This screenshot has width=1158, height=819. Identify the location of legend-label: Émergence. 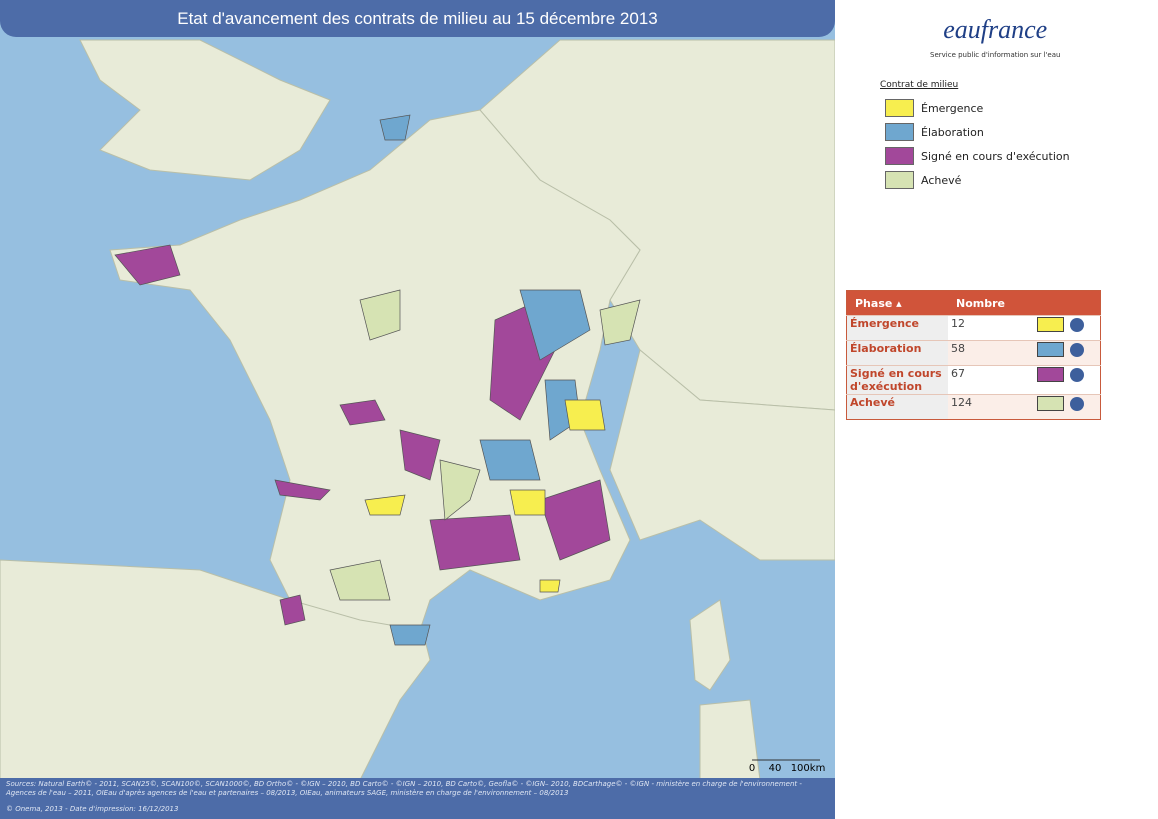
(952, 108).